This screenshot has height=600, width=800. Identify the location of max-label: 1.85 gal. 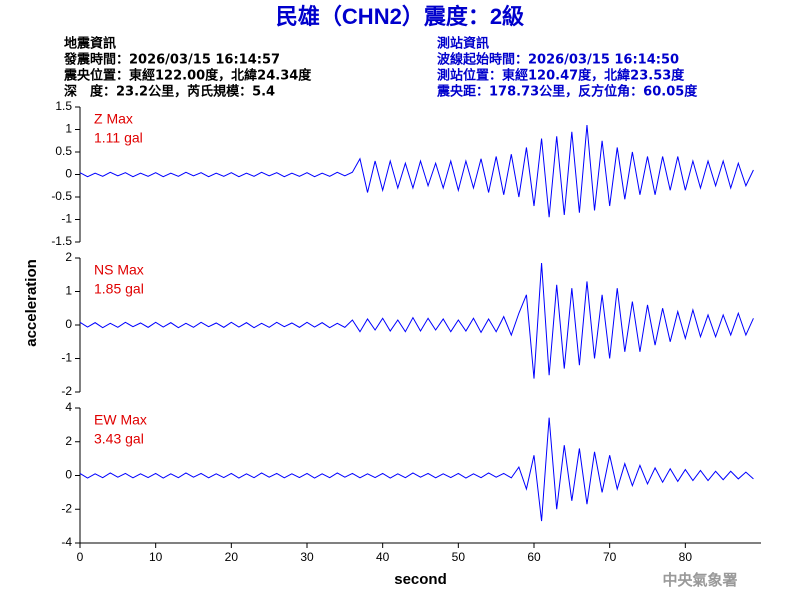
(119, 289).